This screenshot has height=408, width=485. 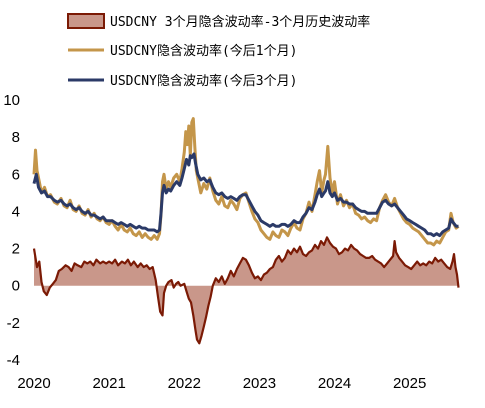 I want to click on y-tick-label: 4, so click(x=16, y=211).